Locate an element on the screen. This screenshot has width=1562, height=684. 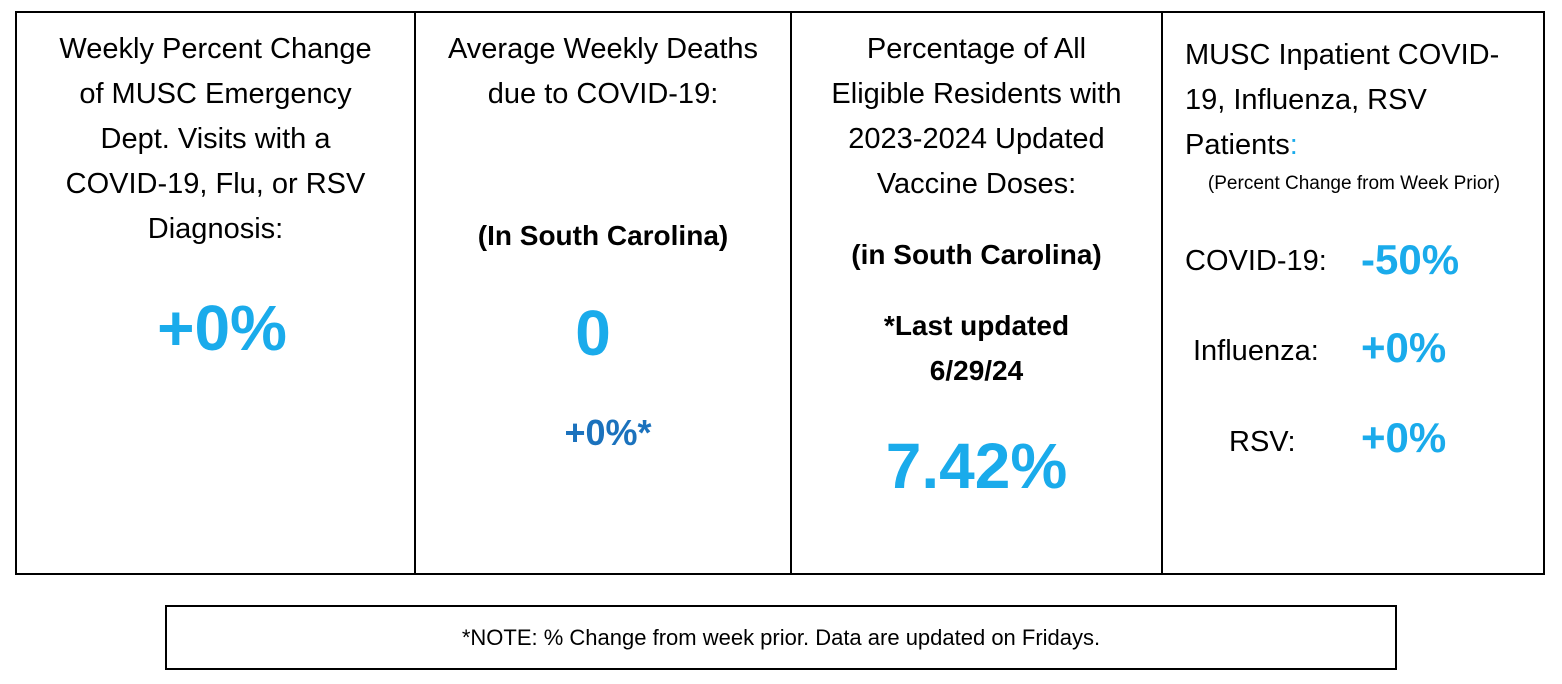
deaths-change: +0%* is located at coordinates (608, 432).